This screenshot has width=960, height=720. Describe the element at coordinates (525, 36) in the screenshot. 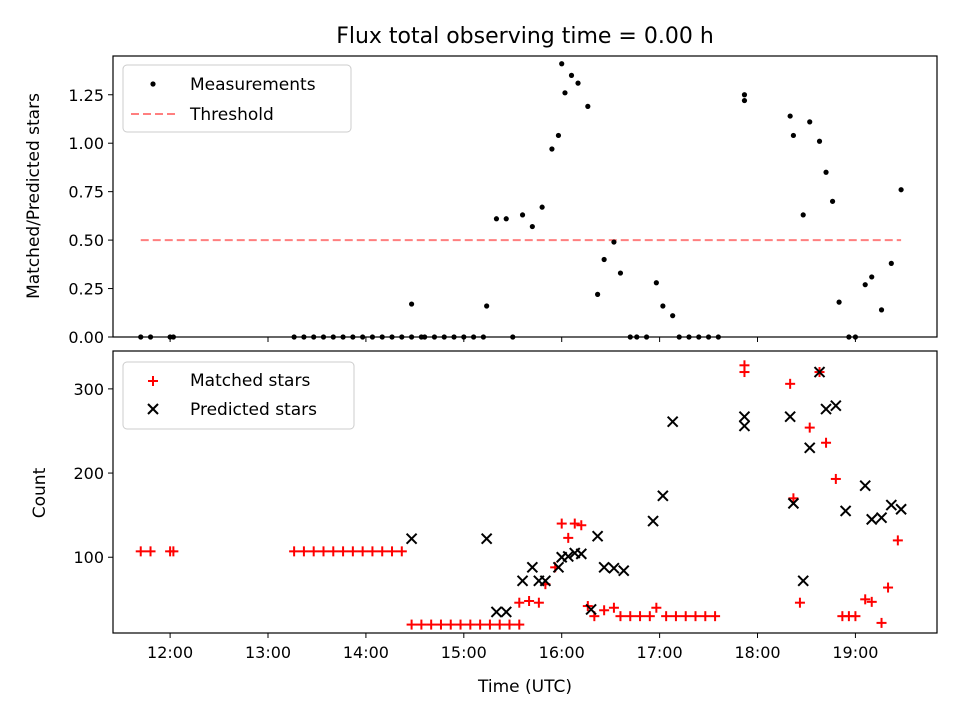

I see `top-chart-title: Flux total observing time = 0.00 h` at that location.